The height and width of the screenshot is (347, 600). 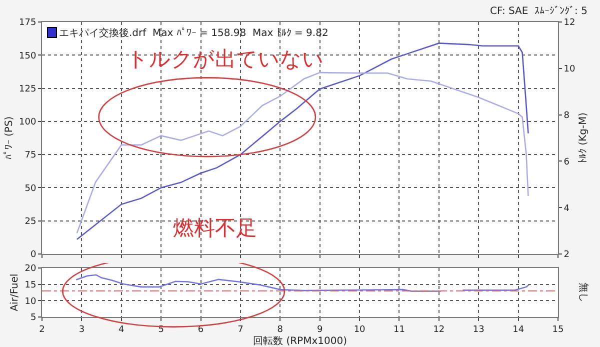 I want to click on annotation: 燃料不足, so click(x=215, y=228).